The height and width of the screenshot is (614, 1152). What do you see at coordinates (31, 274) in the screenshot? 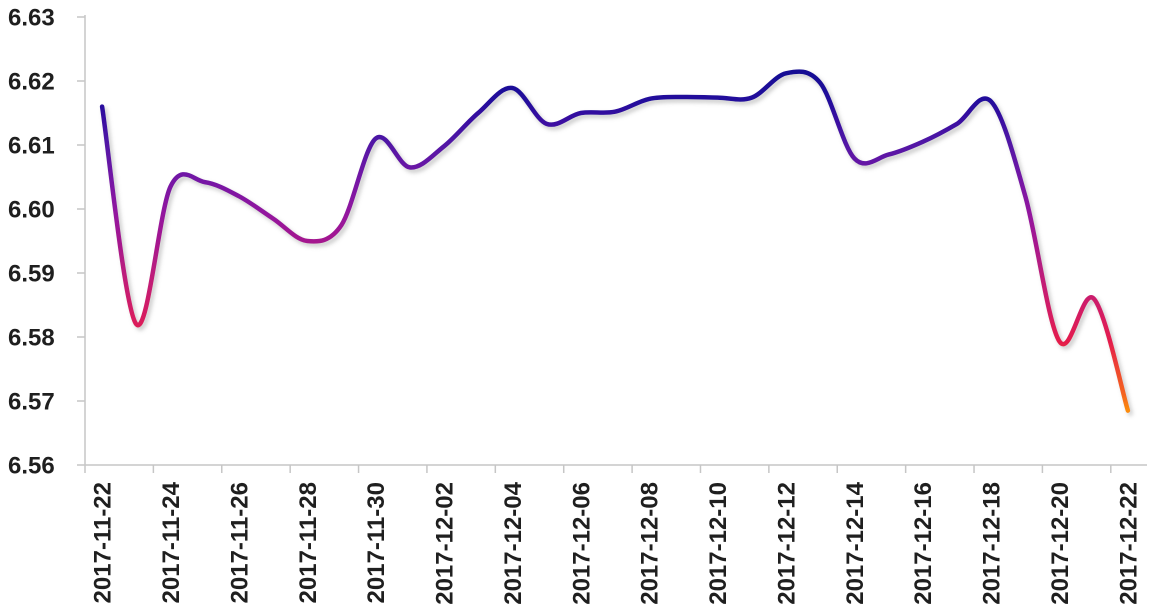
I see `y-tick-label: 6.59` at bounding box center [31, 274].